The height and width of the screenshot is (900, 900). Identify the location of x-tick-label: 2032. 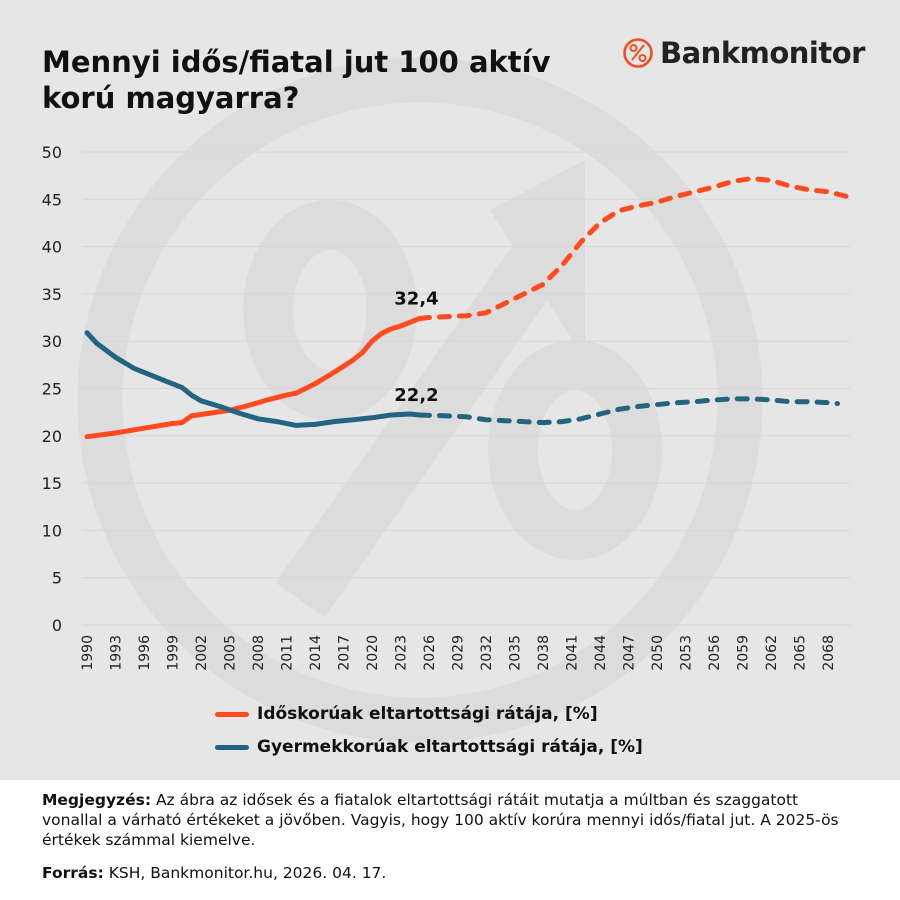
(487, 653).